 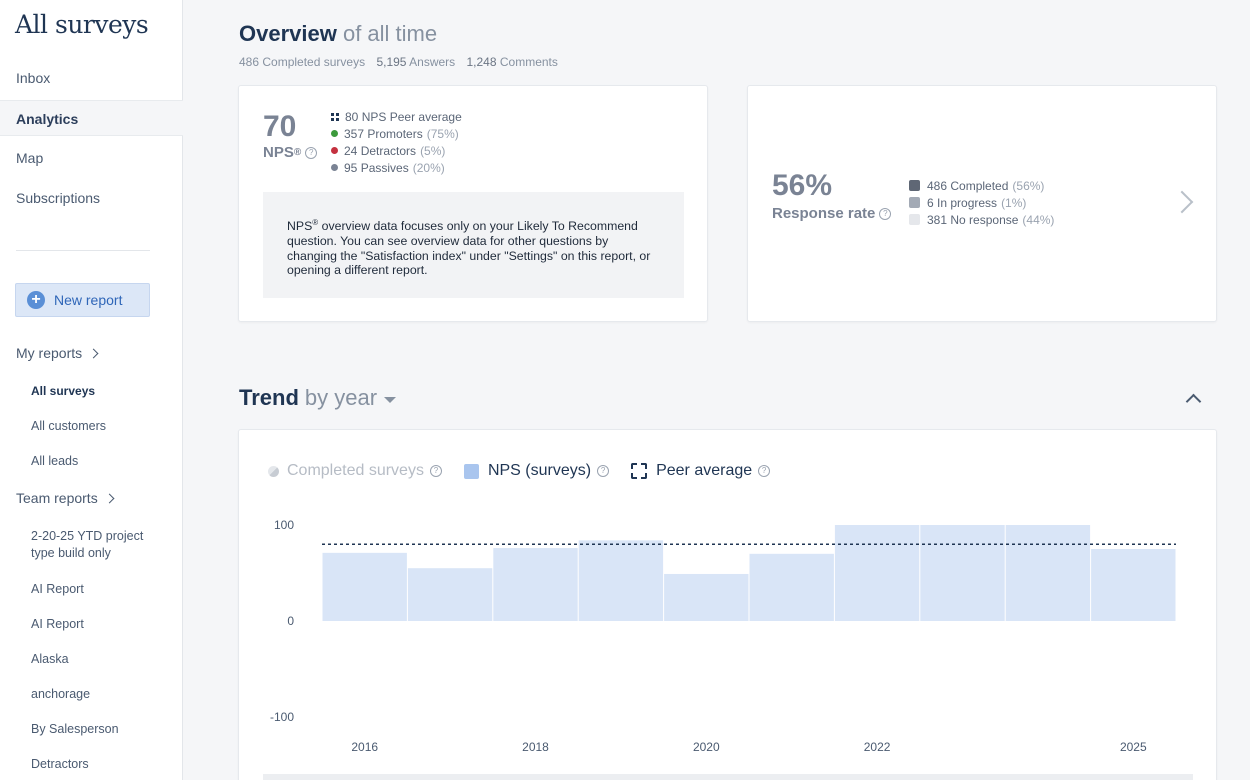 I want to click on report-item-detractors: Detractors, so click(x=60, y=764).